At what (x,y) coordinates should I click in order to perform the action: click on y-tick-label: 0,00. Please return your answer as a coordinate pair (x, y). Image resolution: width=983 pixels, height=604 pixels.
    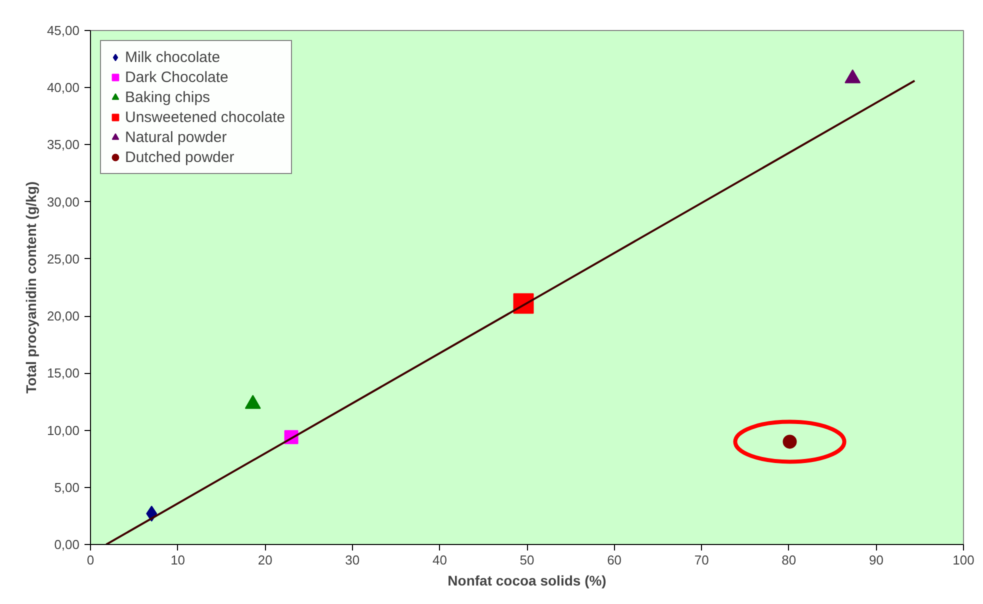
    Looking at the image, I should click on (67, 544).